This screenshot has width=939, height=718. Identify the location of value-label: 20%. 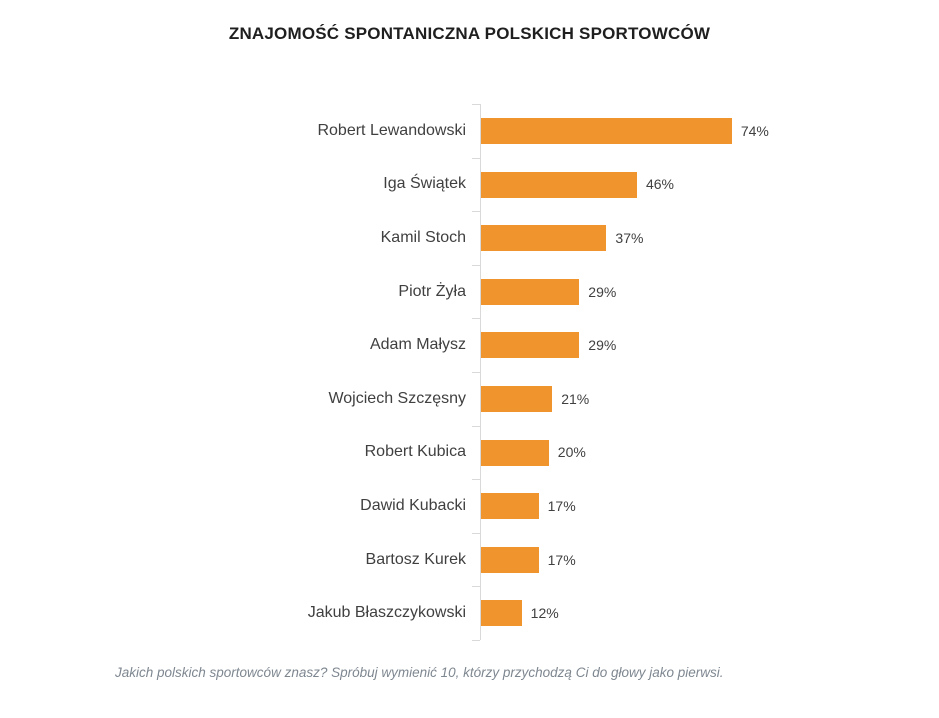
(571, 452).